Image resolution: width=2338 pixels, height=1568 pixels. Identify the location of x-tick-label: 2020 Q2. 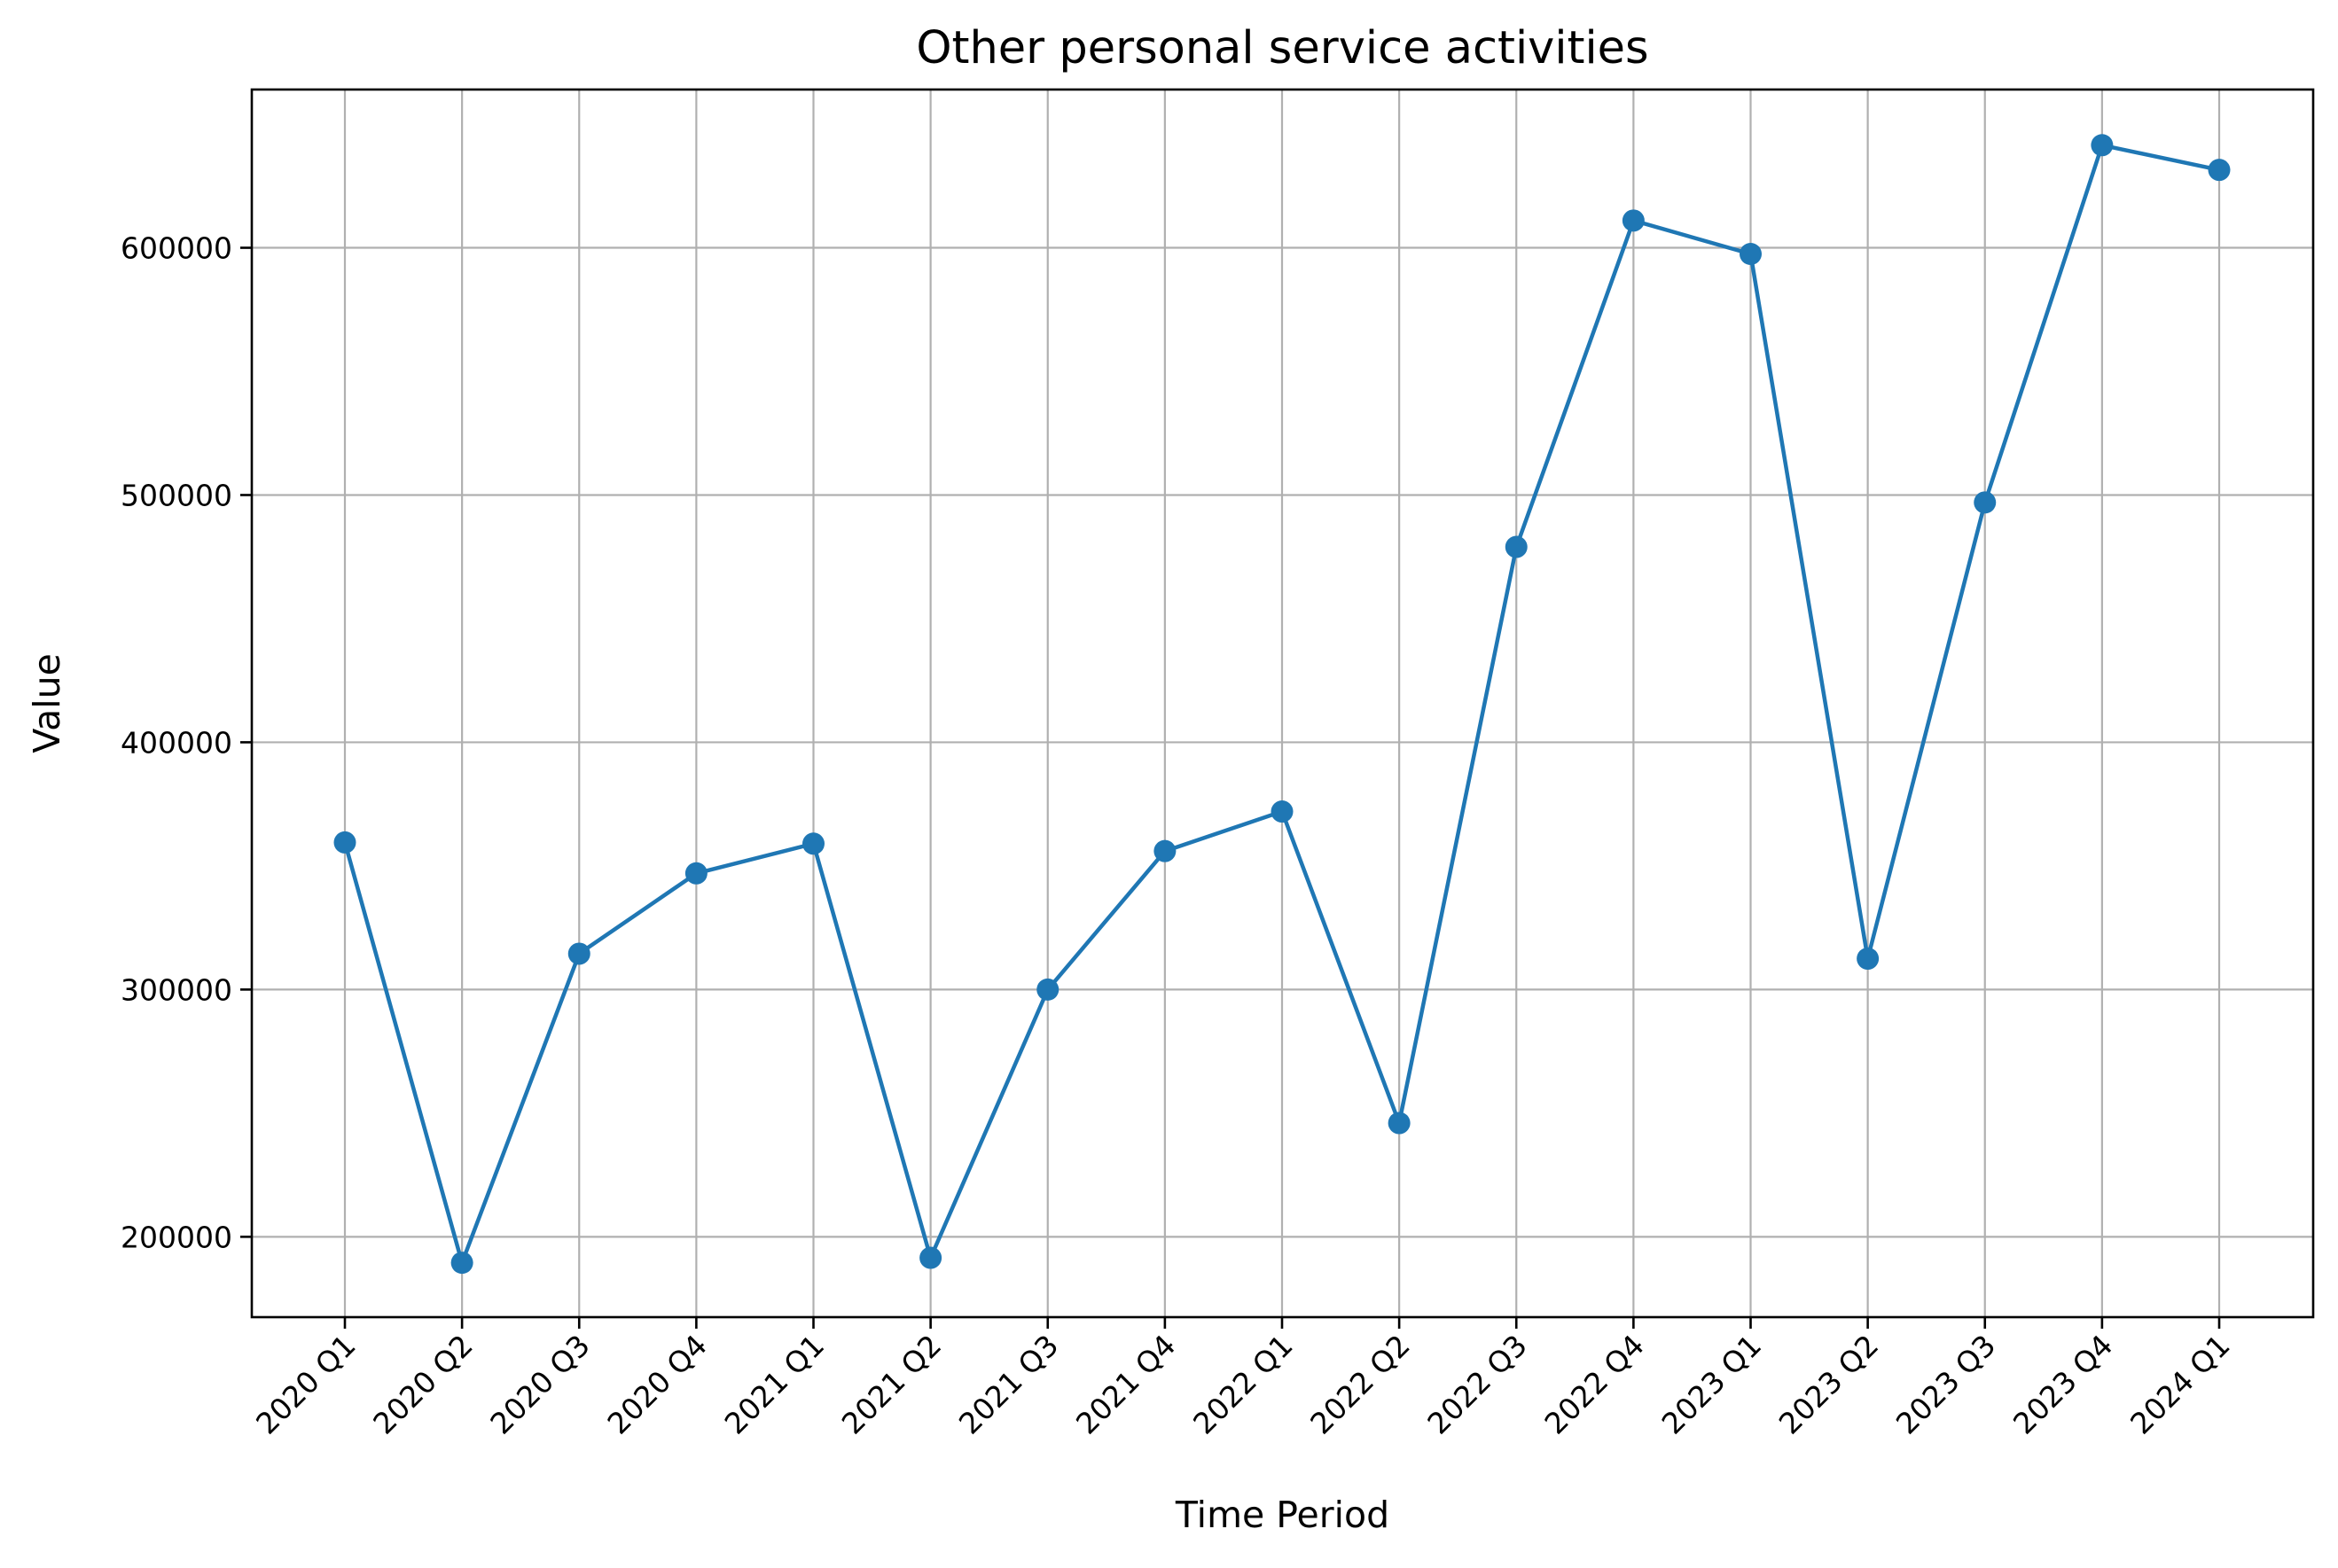
(423, 1384).